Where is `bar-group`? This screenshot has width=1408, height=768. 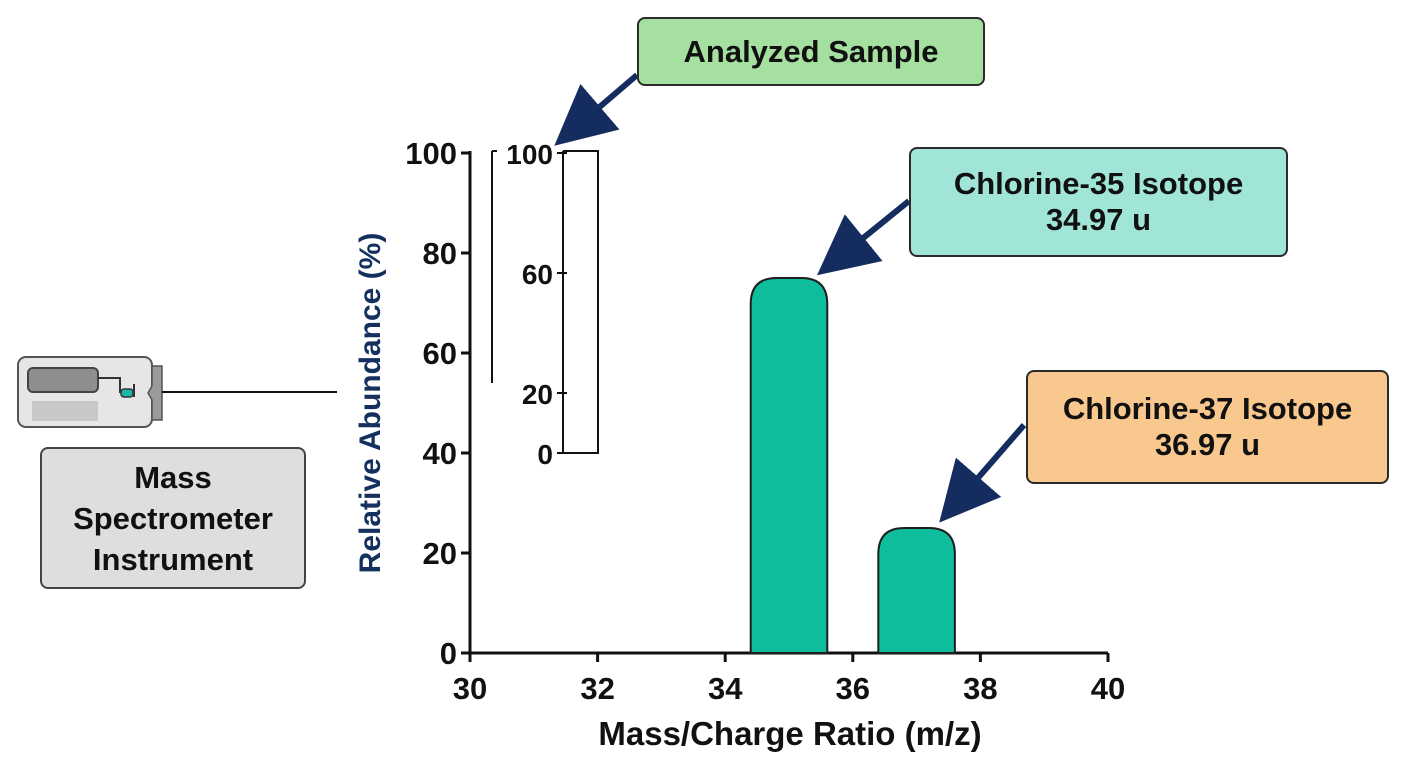 bar-group is located at coordinates (852, 465).